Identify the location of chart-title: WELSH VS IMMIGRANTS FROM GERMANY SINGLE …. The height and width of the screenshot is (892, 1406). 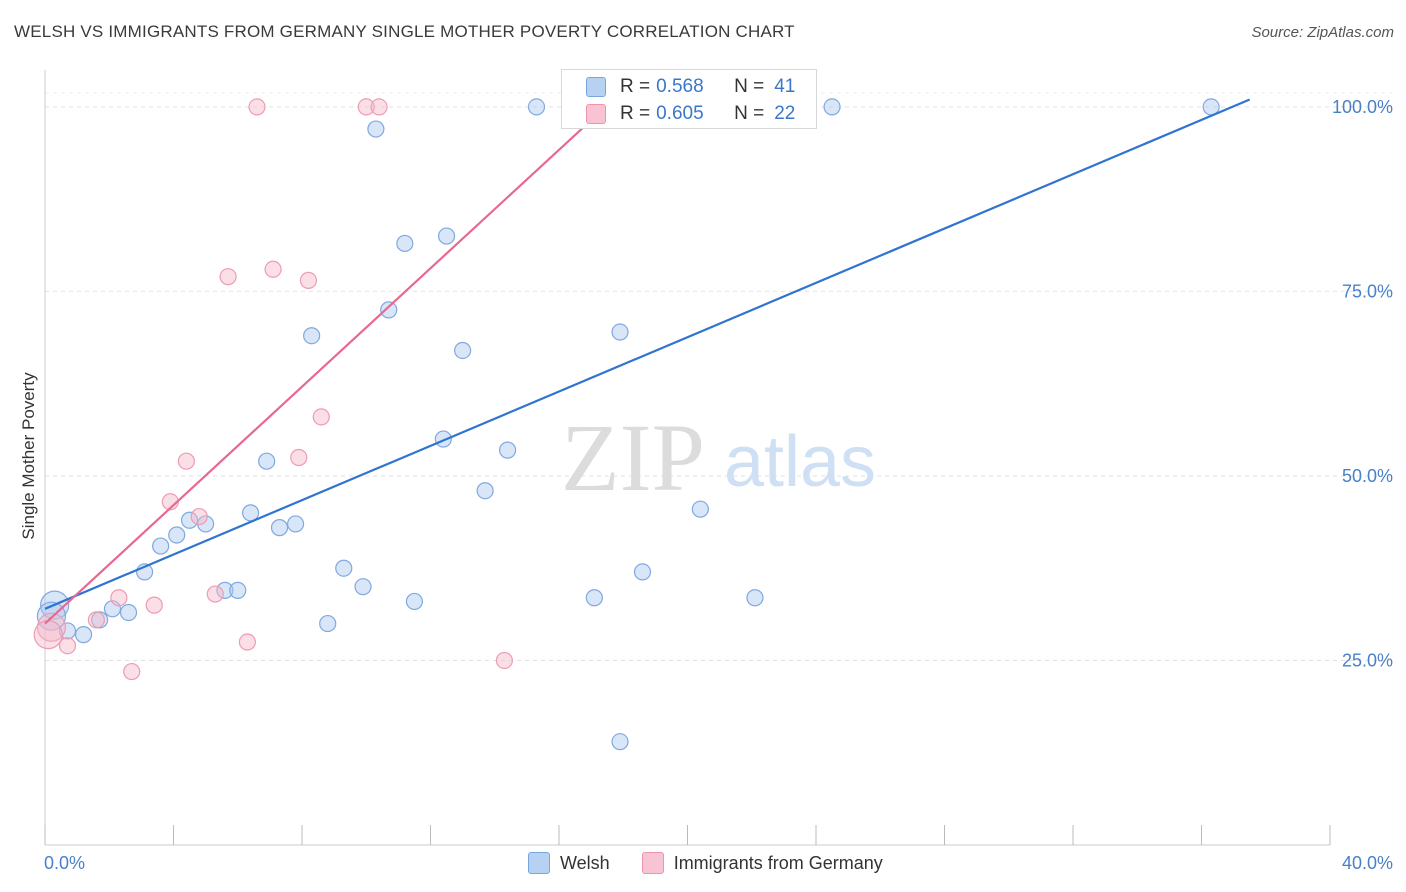
(404, 31).